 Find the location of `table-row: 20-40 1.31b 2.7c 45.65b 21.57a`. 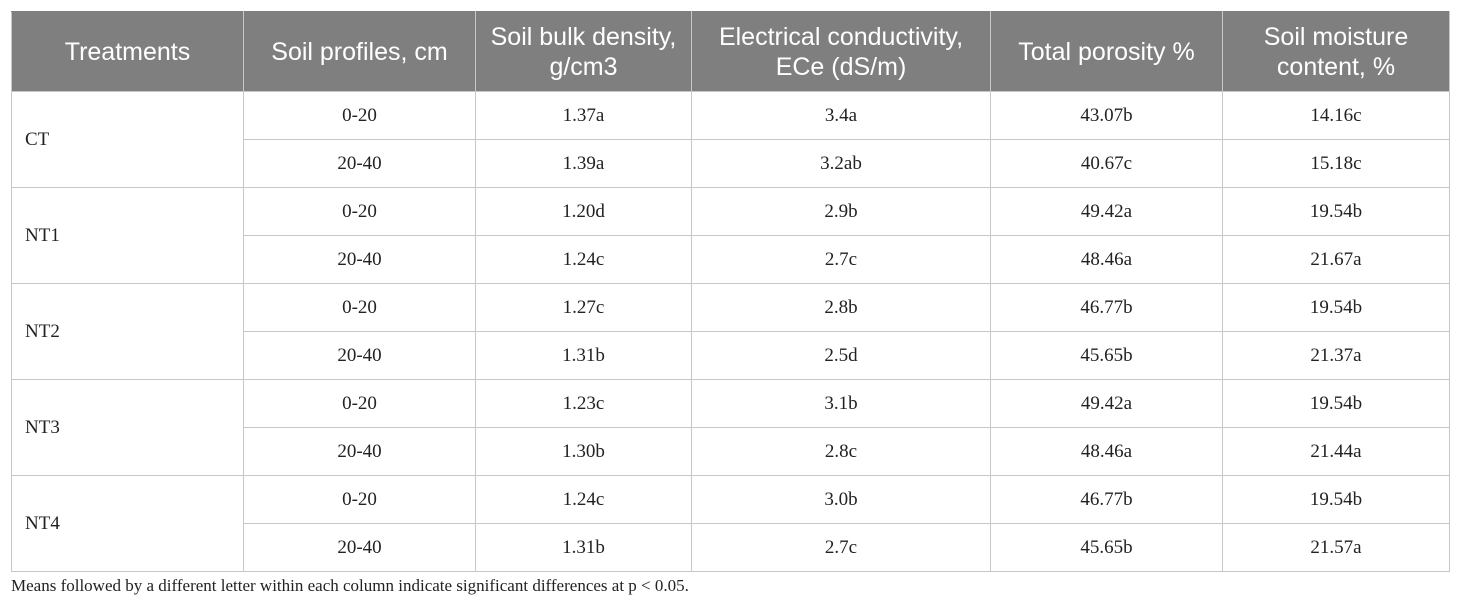

table-row: 20-40 1.31b 2.7c 45.65b 21.57a is located at coordinates (731, 547).